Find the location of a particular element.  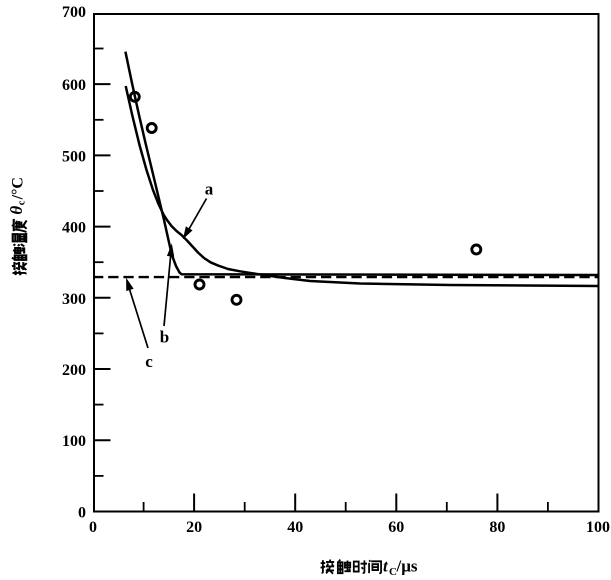

svg-text: b is located at coordinates (164, 337).